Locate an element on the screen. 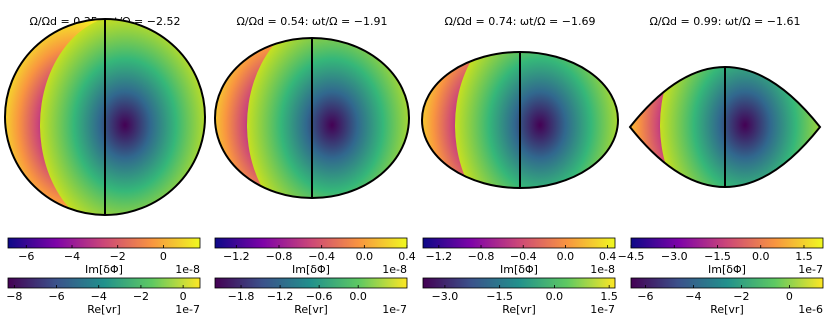  colorbar-tick-label: −1.8 is located at coordinates (241, 296).